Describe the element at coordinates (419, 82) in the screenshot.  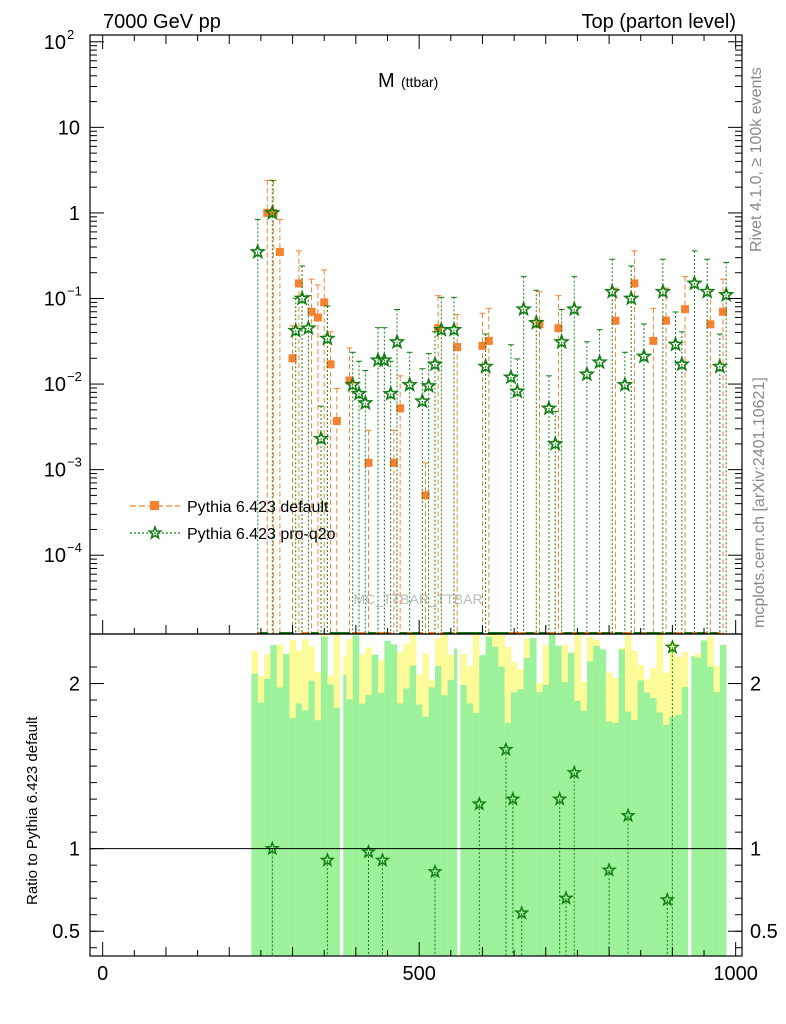
I see `chart-subtitle: (ttbar)` at that location.